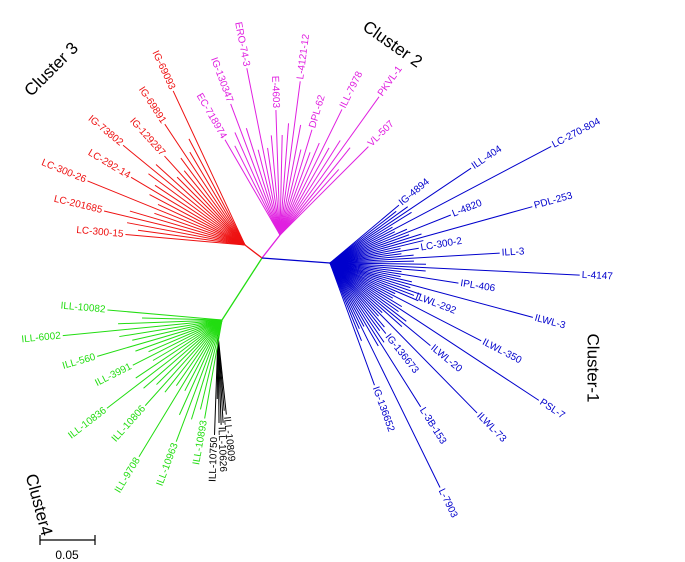  Describe the element at coordinates (303, 56) in the screenshot. I see `leaf-label: L-4121-12` at that location.